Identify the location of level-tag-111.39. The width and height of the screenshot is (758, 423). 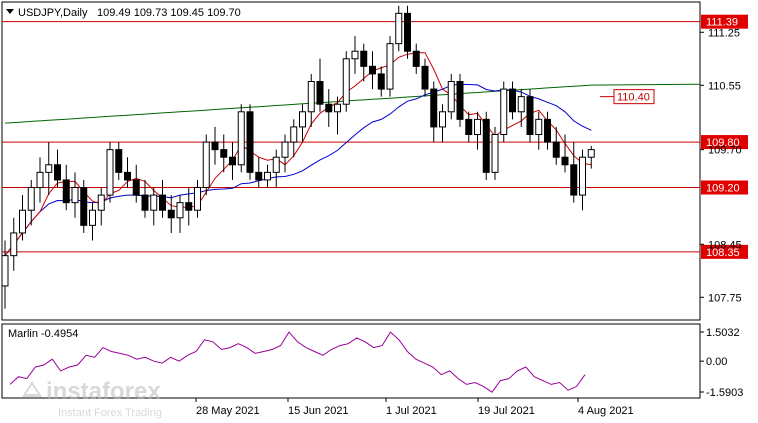
(724, 21).